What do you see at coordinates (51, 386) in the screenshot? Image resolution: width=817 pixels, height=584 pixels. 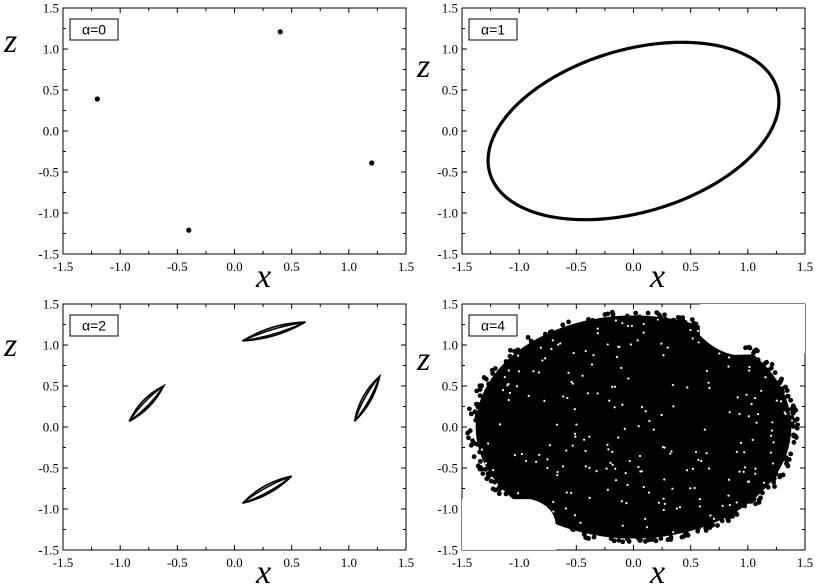 I see `y-tick-label: 0.5` at bounding box center [51, 386].